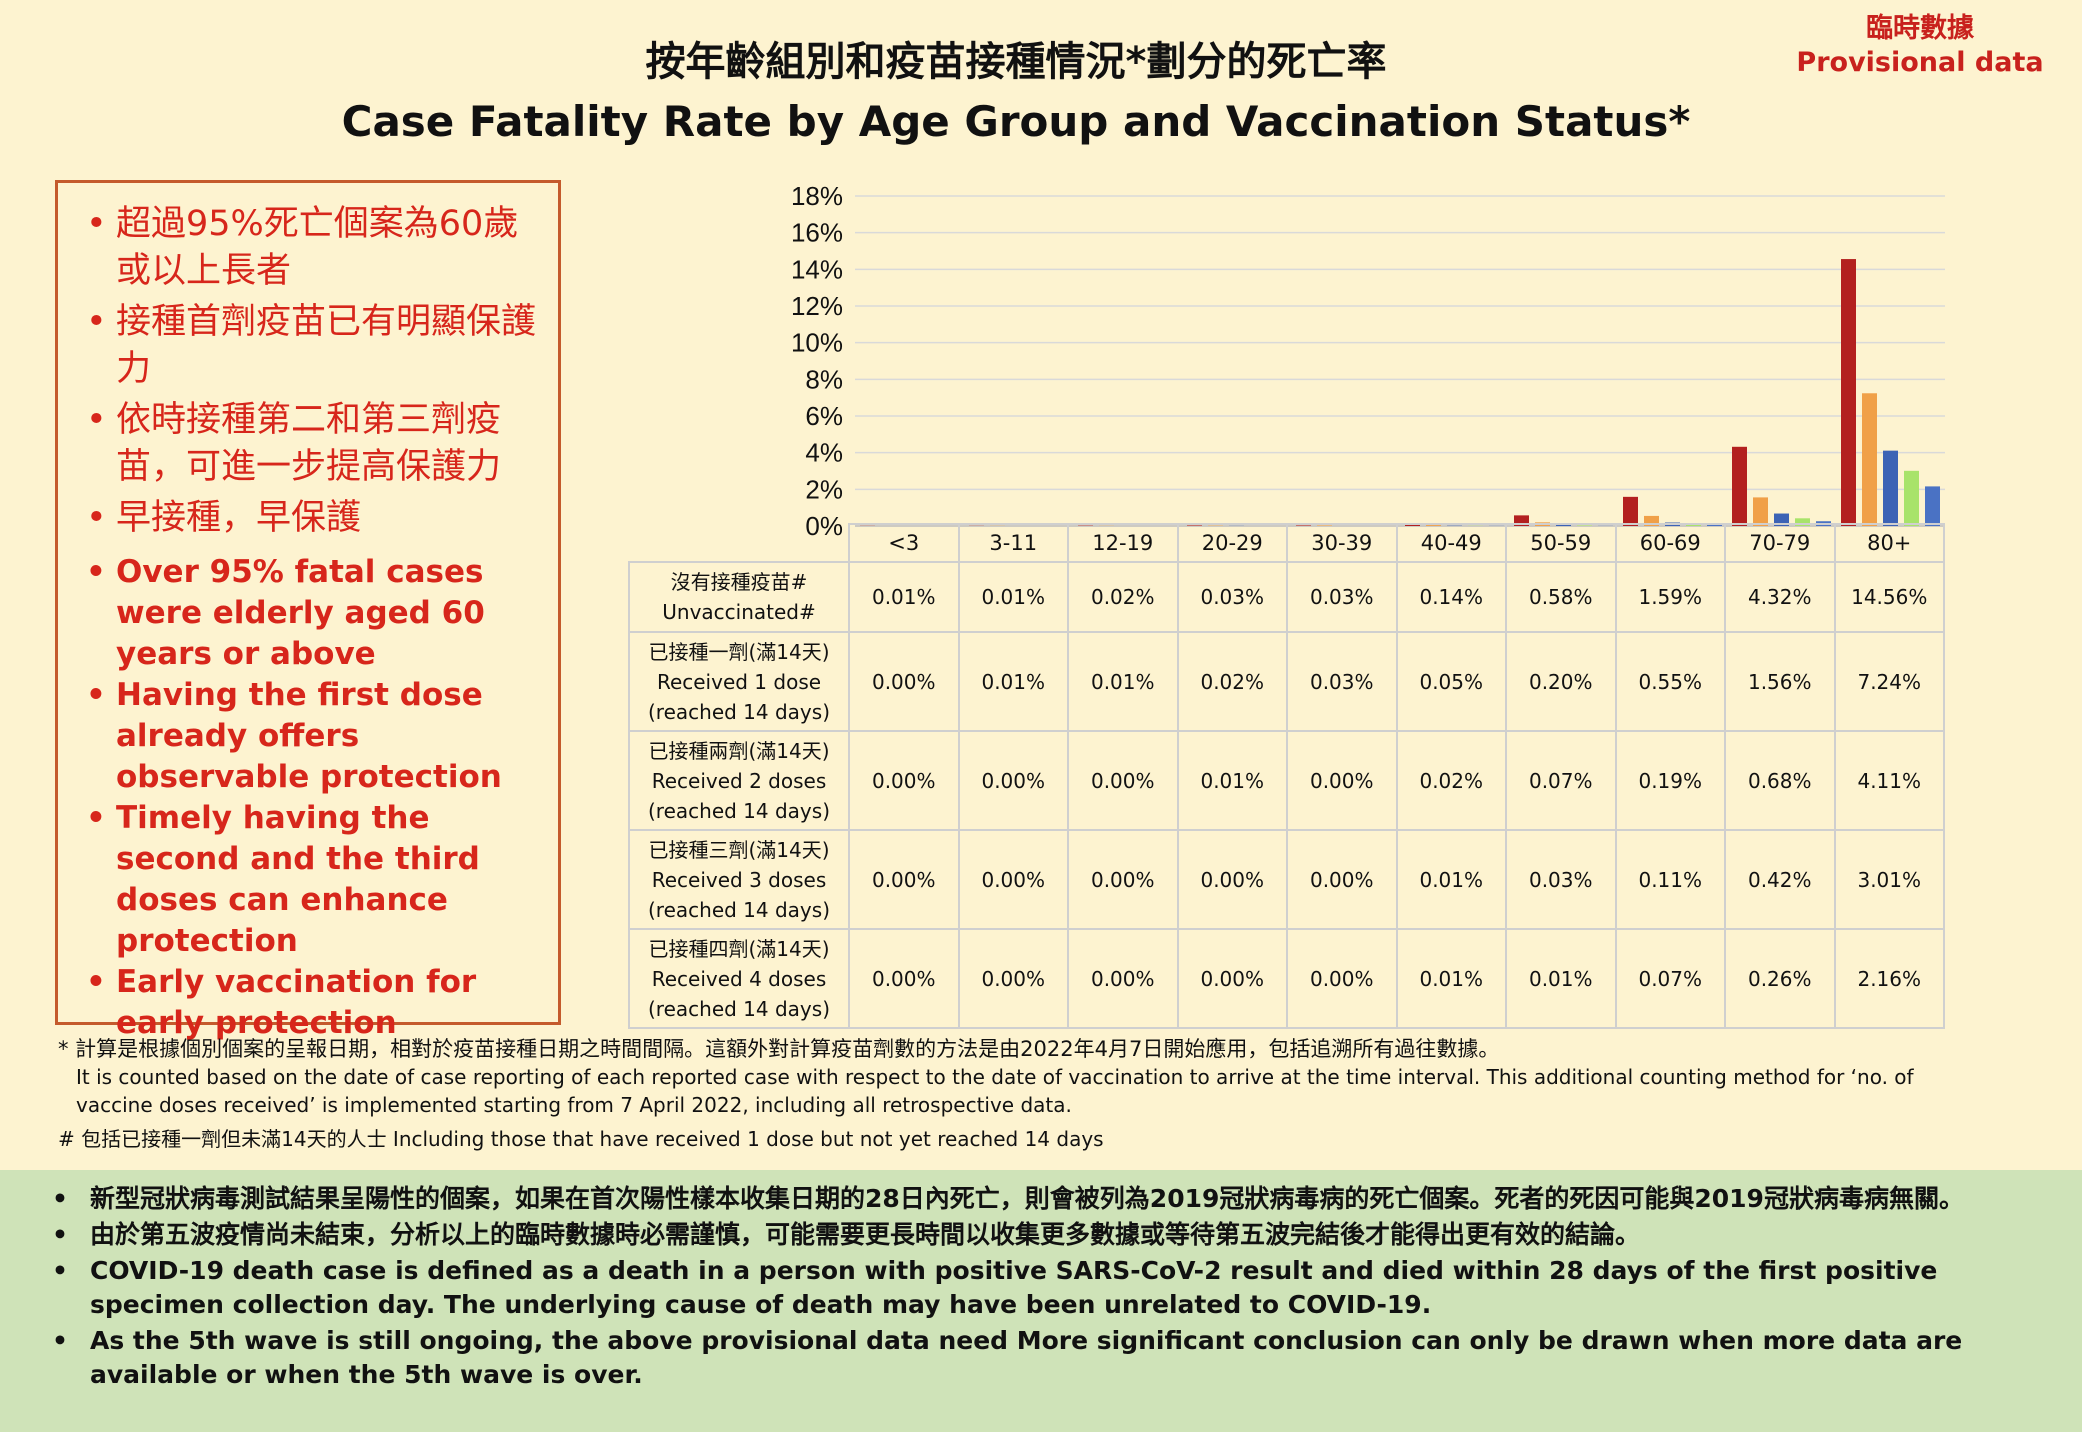  What do you see at coordinates (739, 948) in the screenshot?
I see `series-label-line: 已接種四劑(滿14天)` at bounding box center [739, 948].